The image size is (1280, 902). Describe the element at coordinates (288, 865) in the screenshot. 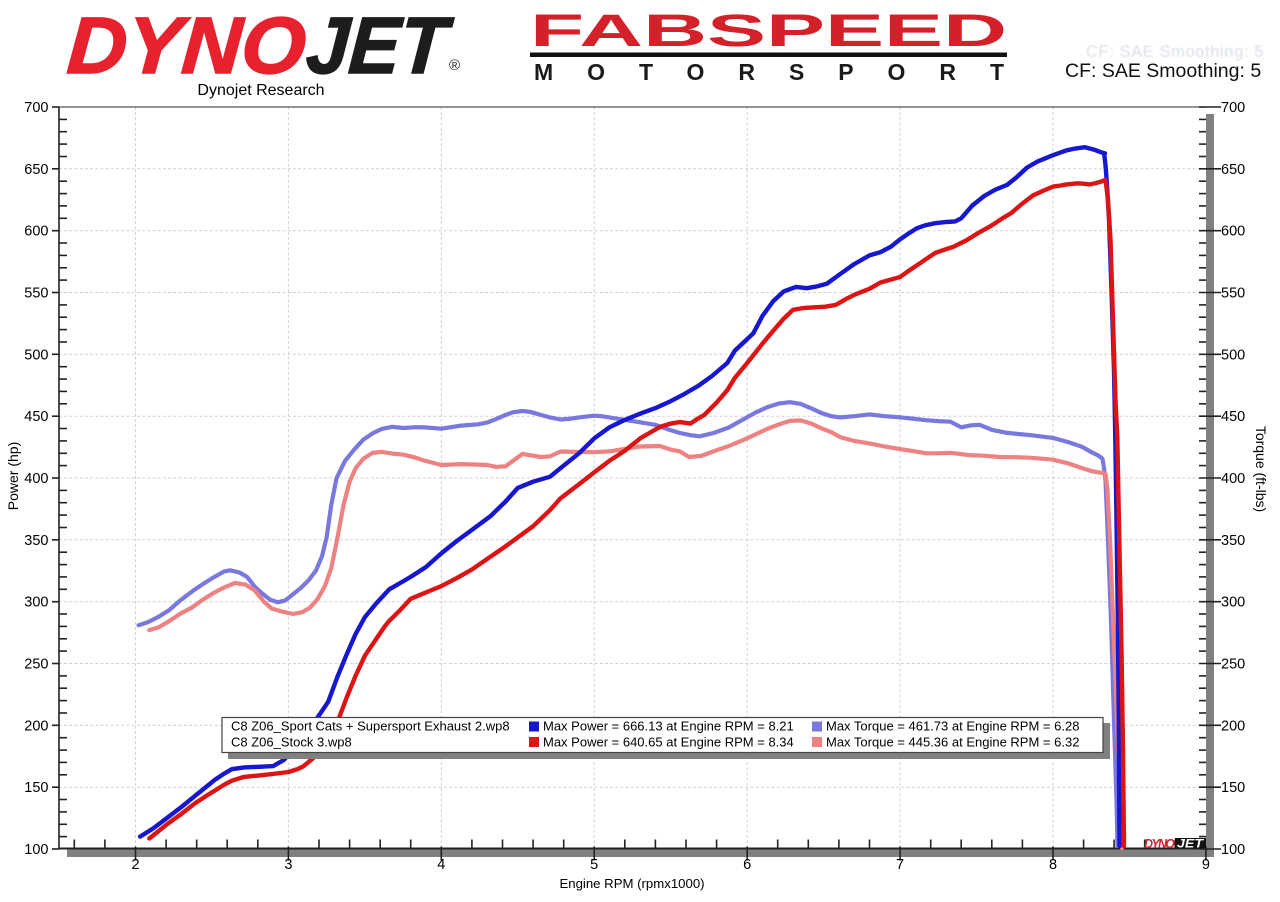

I see `svg-text: 3` at that location.